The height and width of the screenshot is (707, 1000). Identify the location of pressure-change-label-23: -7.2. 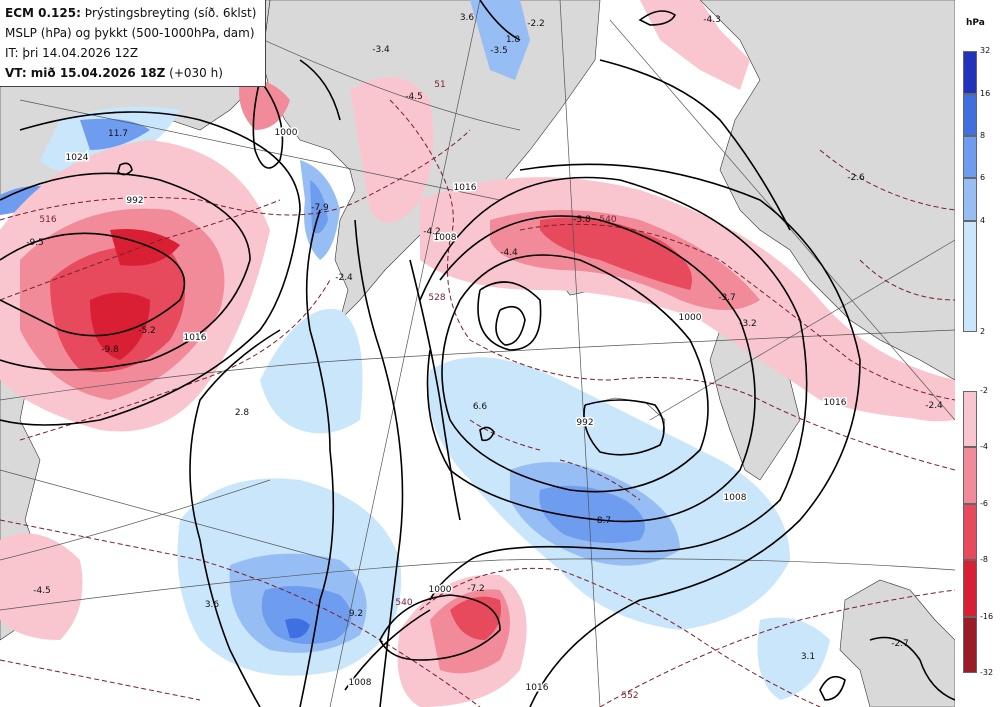
(476, 589).